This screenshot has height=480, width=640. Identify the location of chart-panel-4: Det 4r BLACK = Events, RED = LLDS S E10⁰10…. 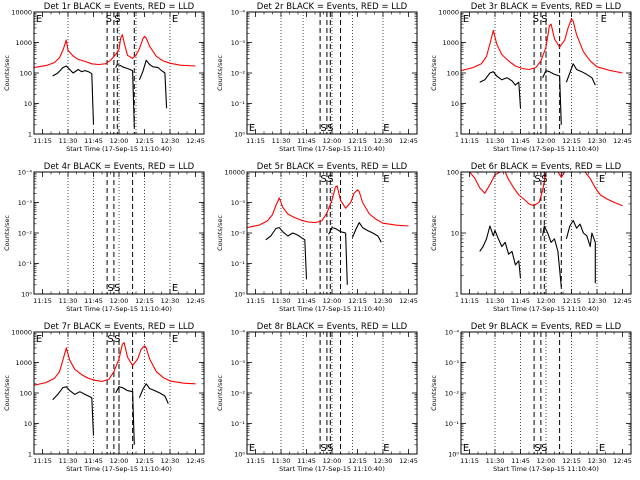
(104, 237).